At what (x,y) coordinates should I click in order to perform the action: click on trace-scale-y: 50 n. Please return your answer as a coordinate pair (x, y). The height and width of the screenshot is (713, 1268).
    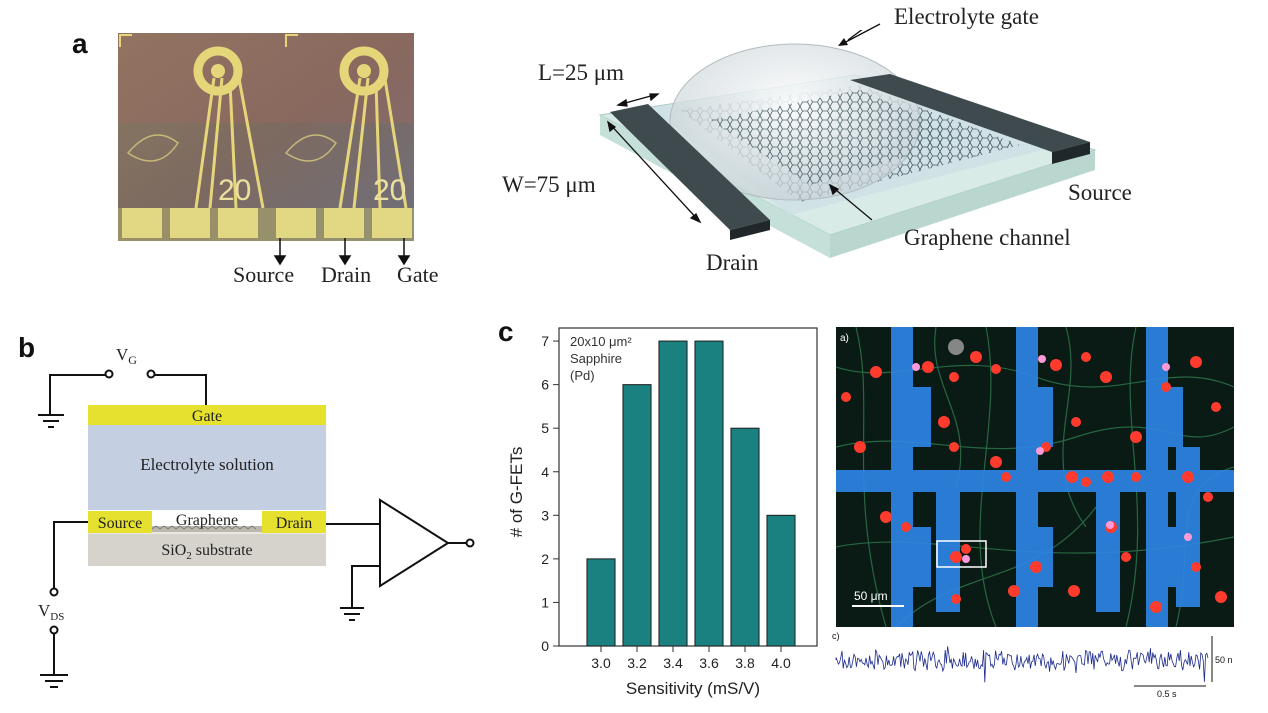
    Looking at the image, I should click on (1224, 660).